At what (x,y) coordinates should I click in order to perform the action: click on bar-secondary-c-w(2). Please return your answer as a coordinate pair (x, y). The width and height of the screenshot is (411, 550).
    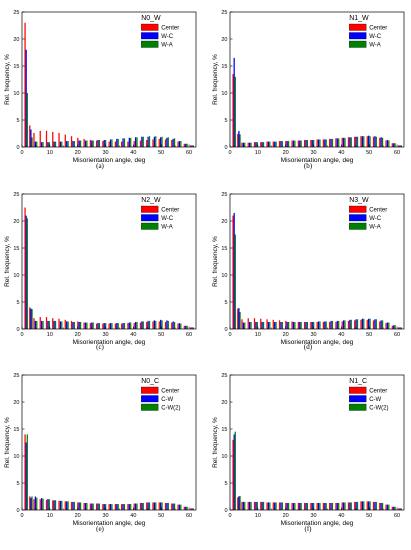
    Looking at the image, I should click on (240, 502).